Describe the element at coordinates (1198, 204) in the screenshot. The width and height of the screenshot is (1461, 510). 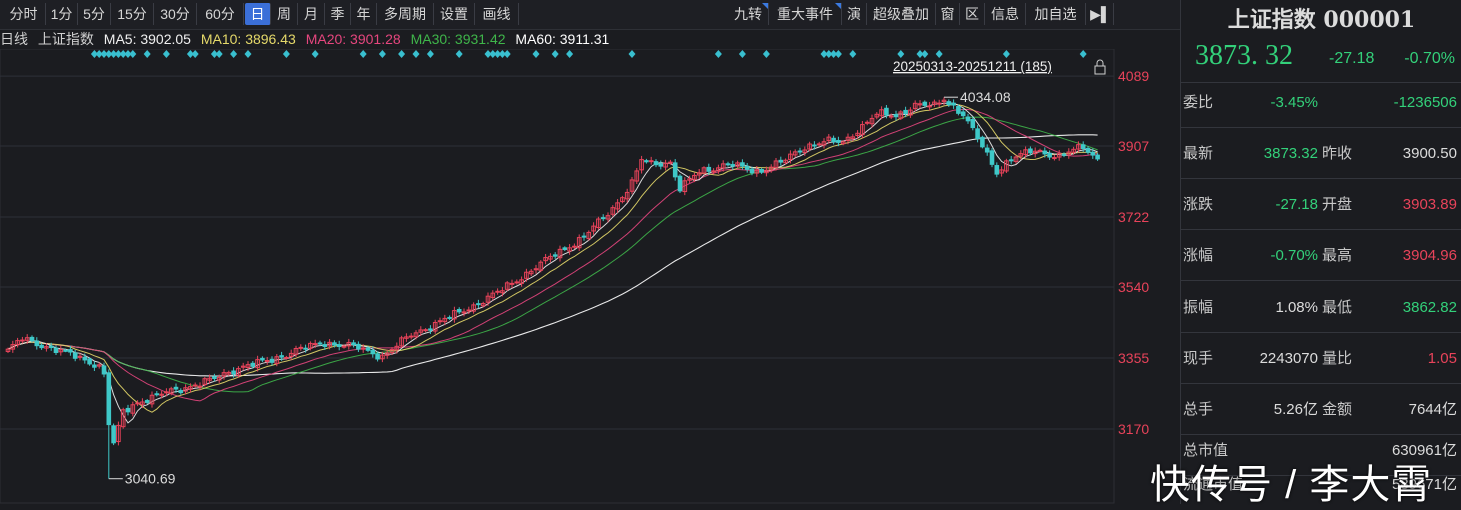
I see `row-label: 涨跌` at that location.